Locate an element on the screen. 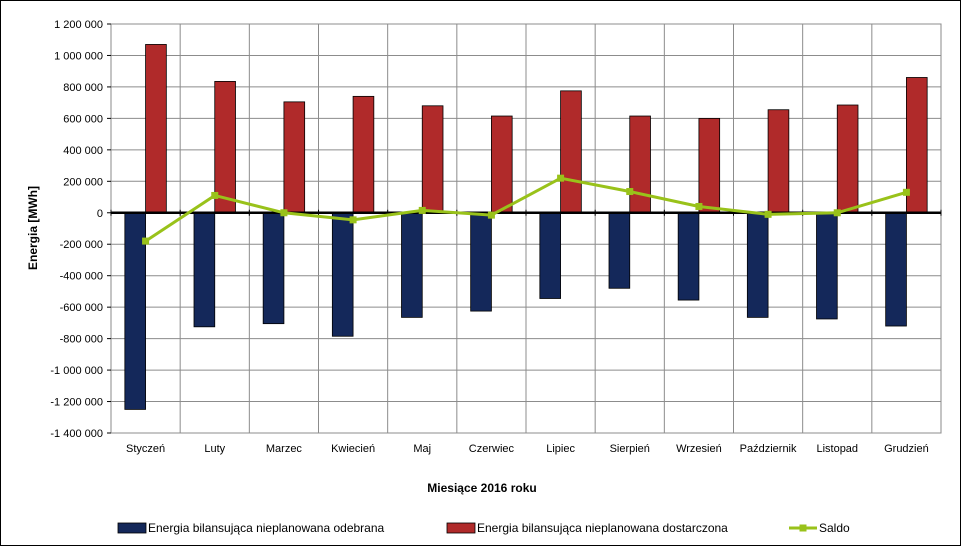 This screenshot has height=550, width=961. y-tick-label: -400 000 is located at coordinates (81, 277).